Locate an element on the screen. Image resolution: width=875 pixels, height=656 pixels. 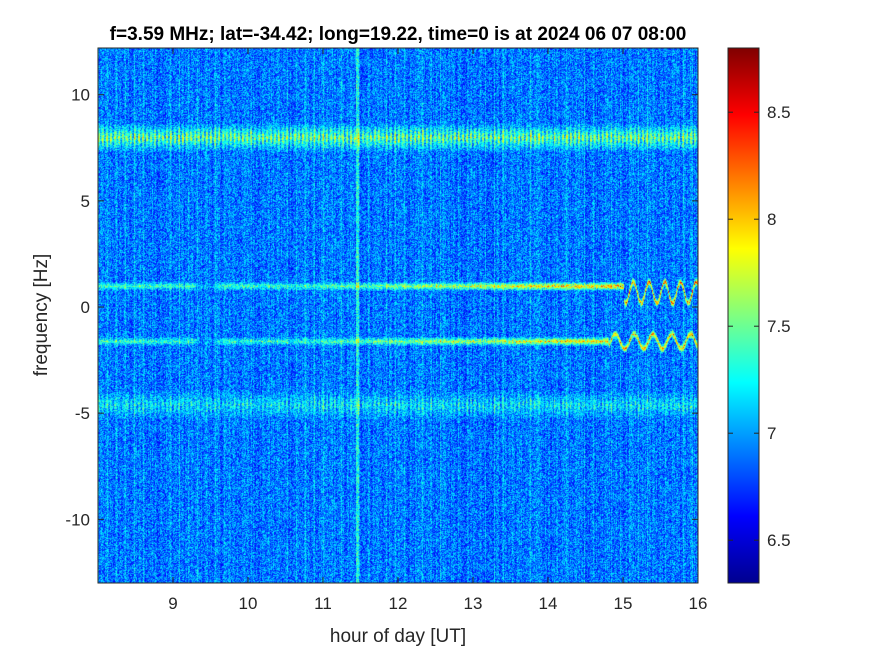
y-axis-label: frequency [Hz] is located at coordinates (41, 315).